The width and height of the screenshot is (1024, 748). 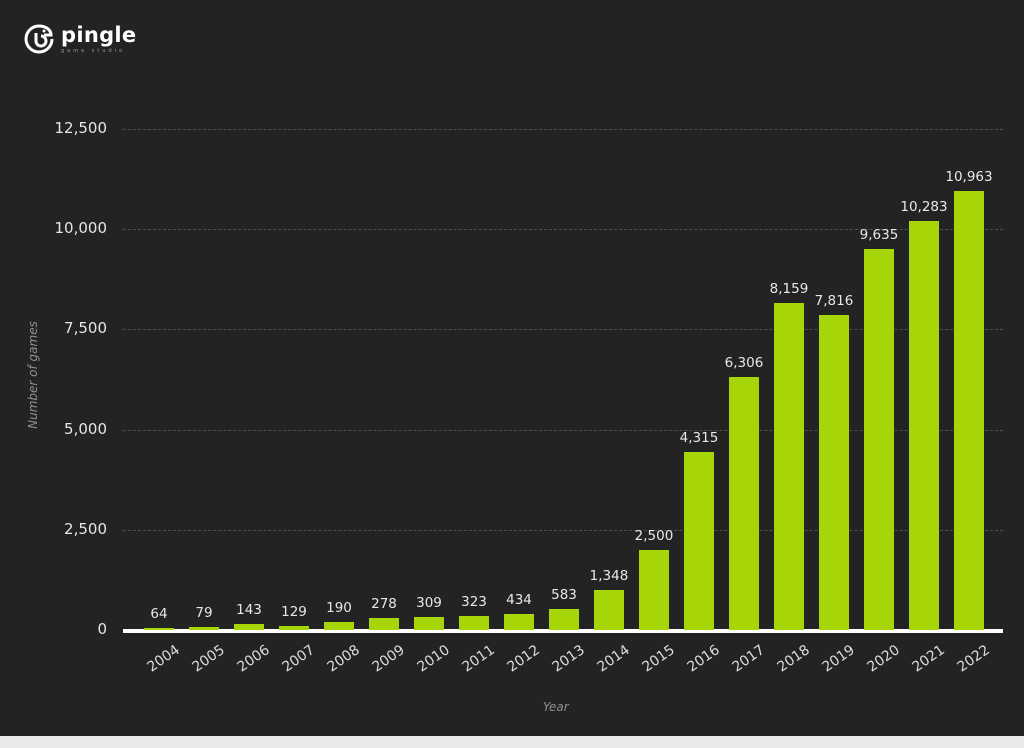 What do you see at coordinates (204, 628) in the screenshot?
I see `bar-2005` at bounding box center [204, 628].